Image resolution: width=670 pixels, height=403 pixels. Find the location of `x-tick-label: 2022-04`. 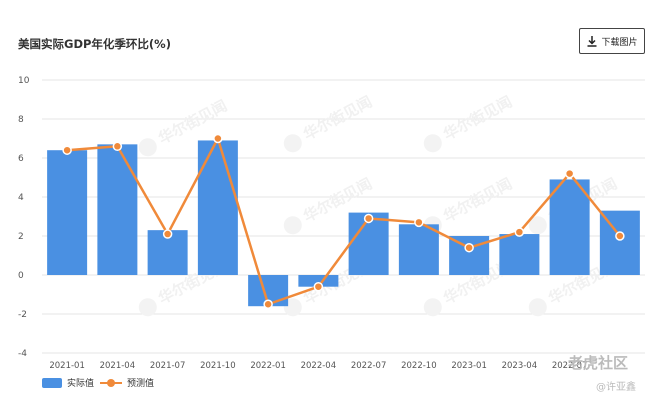

x-tick-label: 2022-04 is located at coordinates (319, 366).